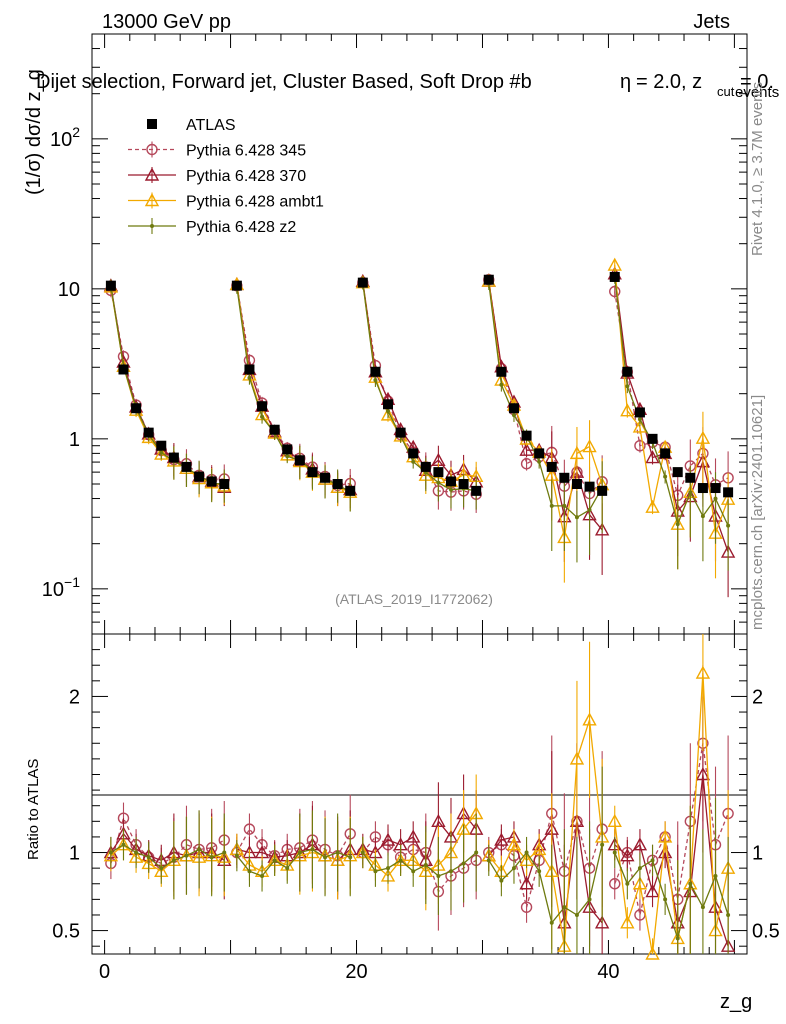 The image size is (786, 1024). Describe the element at coordinates (615, 884) in the screenshot. I see `ratio-marker-p345` at that location.